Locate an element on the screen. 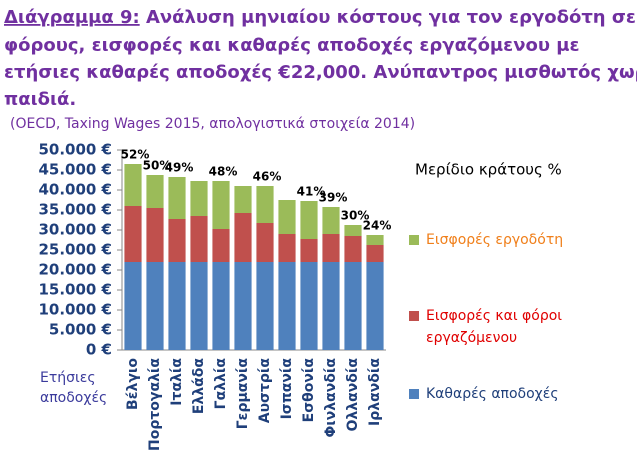 The image size is (637, 473). legend-label: Εισφορές εργοδότη is located at coordinates (494, 240).